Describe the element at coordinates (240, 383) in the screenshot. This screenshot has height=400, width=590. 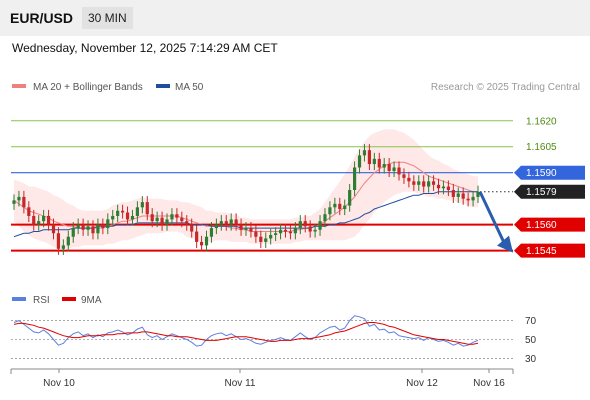
I see `x-tick-label: Nov 11` at that location.